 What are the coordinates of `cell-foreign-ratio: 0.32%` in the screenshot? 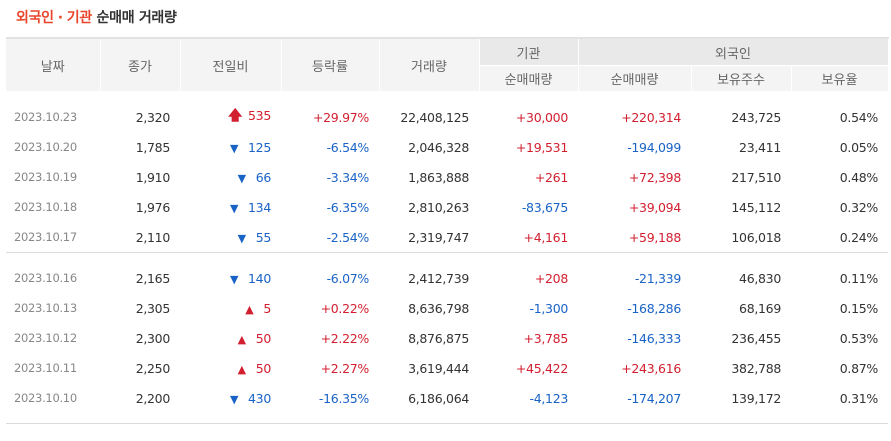 It's located at (859, 207).